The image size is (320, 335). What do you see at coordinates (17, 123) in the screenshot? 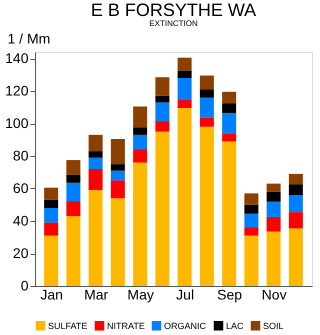
I see `y-tick-label: 100` at bounding box center [17, 123].